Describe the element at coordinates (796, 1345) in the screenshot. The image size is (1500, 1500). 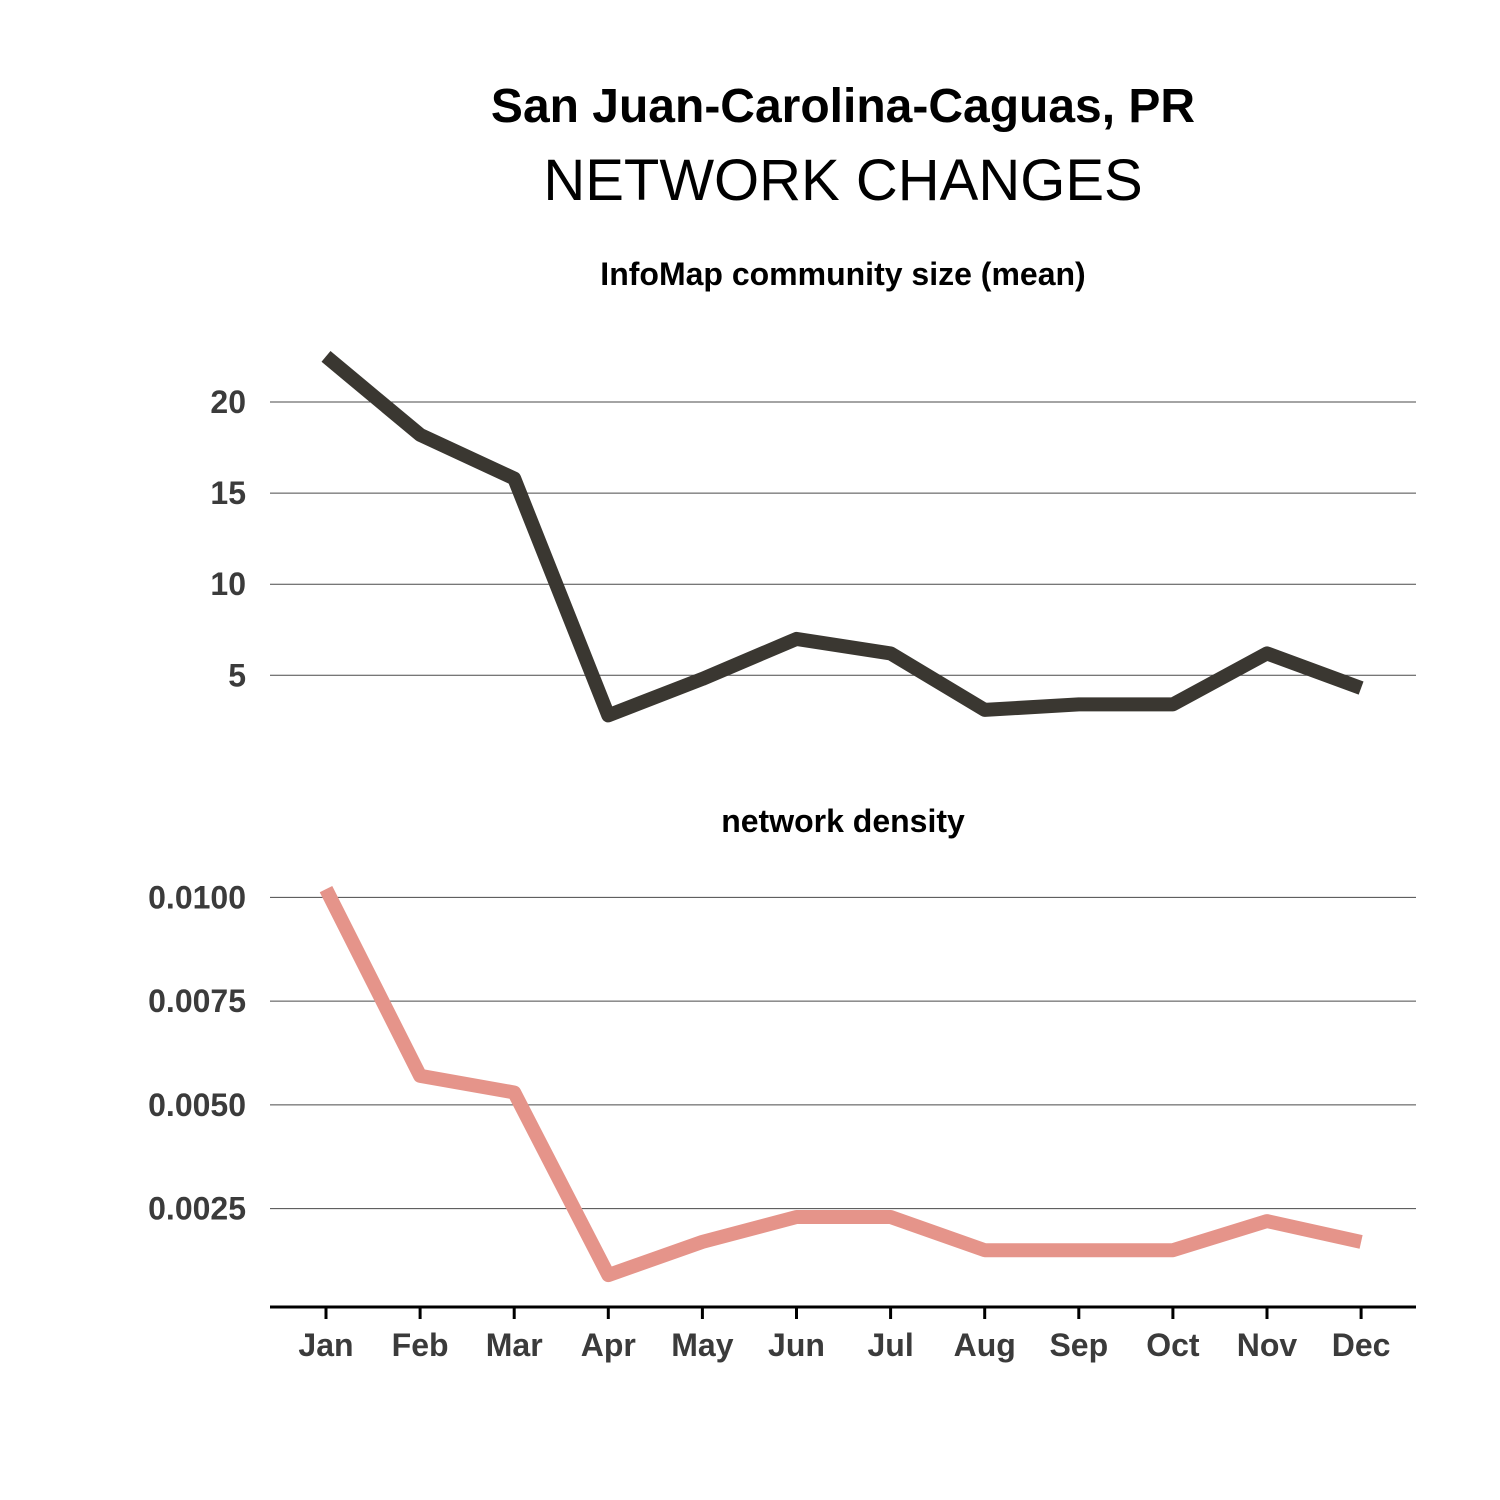
I see `xtick-label-jun: Jun` at that location.